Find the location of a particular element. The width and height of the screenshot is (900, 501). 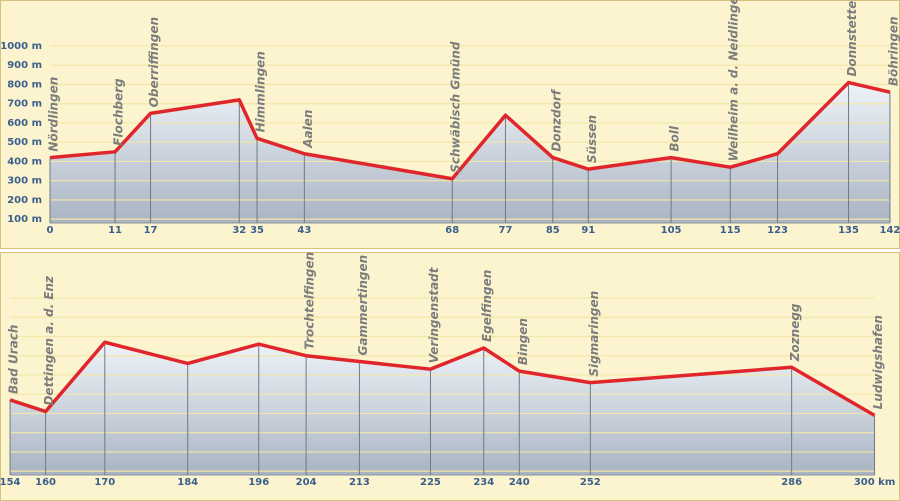

x-tick-label: 123 is located at coordinates (777, 230).